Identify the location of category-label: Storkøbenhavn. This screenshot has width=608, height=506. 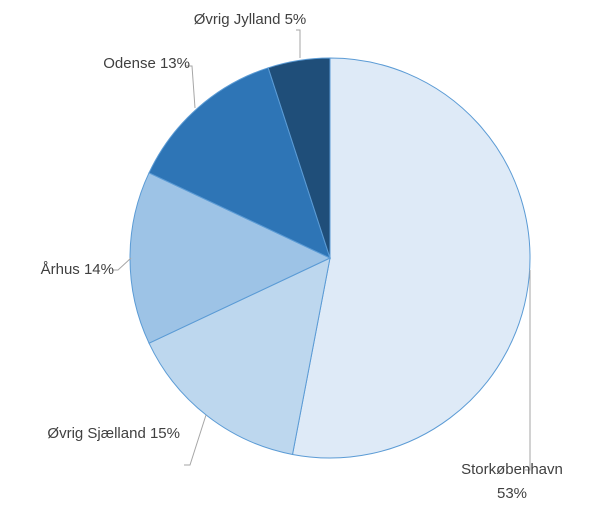
(512, 469).